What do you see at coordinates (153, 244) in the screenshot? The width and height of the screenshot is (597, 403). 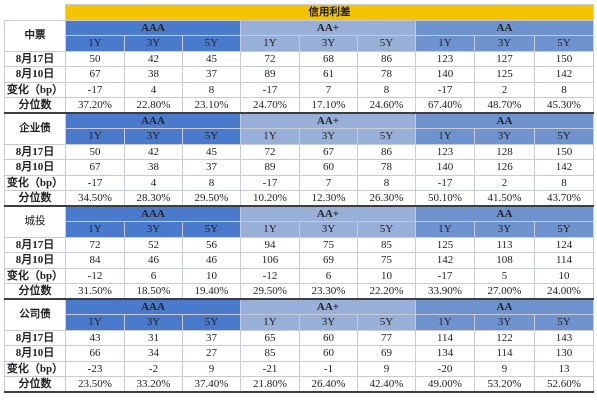 I see `table-cell: 52` at bounding box center [153, 244].